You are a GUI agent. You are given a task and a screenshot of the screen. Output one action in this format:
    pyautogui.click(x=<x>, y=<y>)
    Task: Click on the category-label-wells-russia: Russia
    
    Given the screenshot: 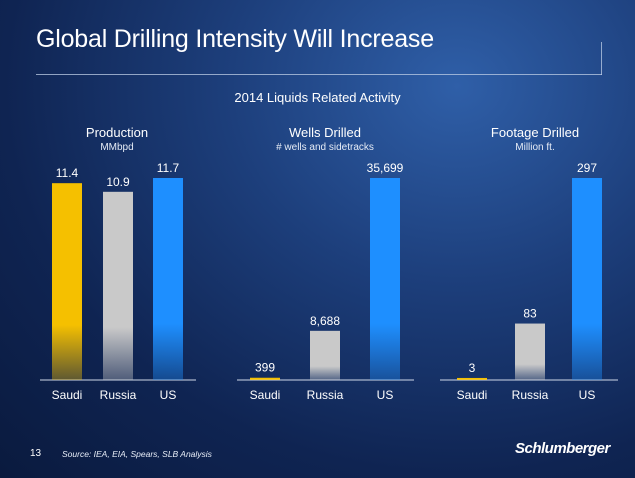 What is the action you would take?
    pyautogui.click(x=325, y=395)
    